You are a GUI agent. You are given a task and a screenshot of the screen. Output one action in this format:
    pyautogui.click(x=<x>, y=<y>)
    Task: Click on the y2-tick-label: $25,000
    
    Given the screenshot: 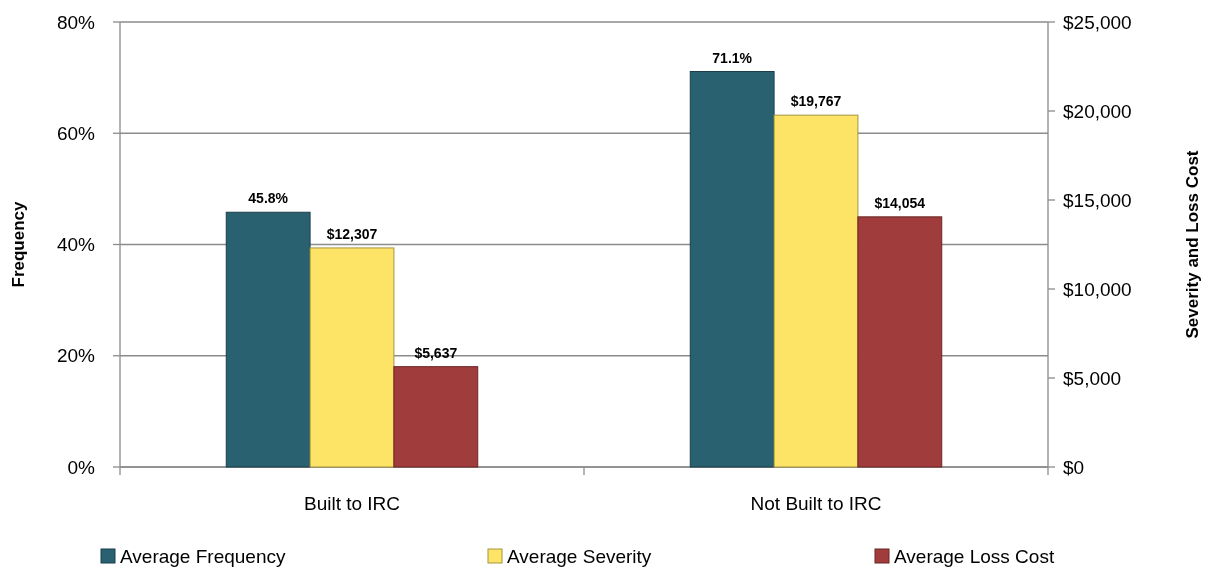 What is the action you would take?
    pyautogui.click(x=1097, y=22)
    